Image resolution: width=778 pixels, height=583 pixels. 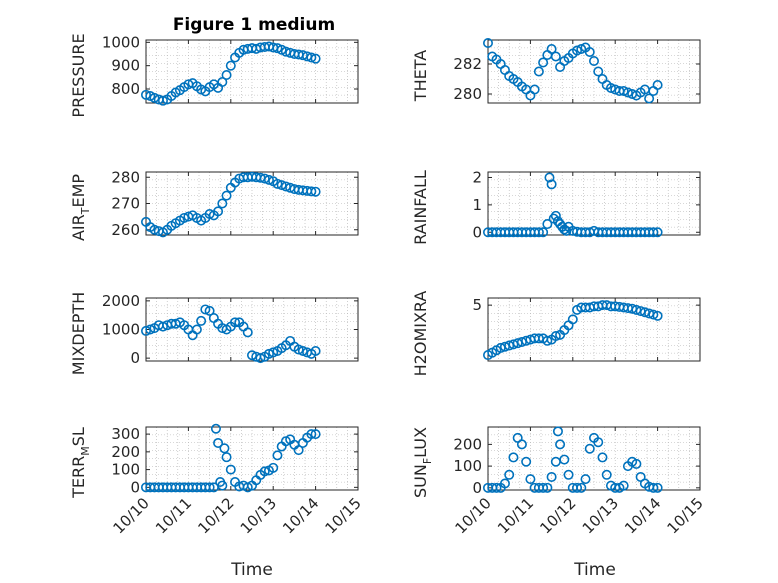 What do you see at coordinates (600, 515) in the screenshot?
I see `x-tick-label: 10/13` at bounding box center [600, 515].